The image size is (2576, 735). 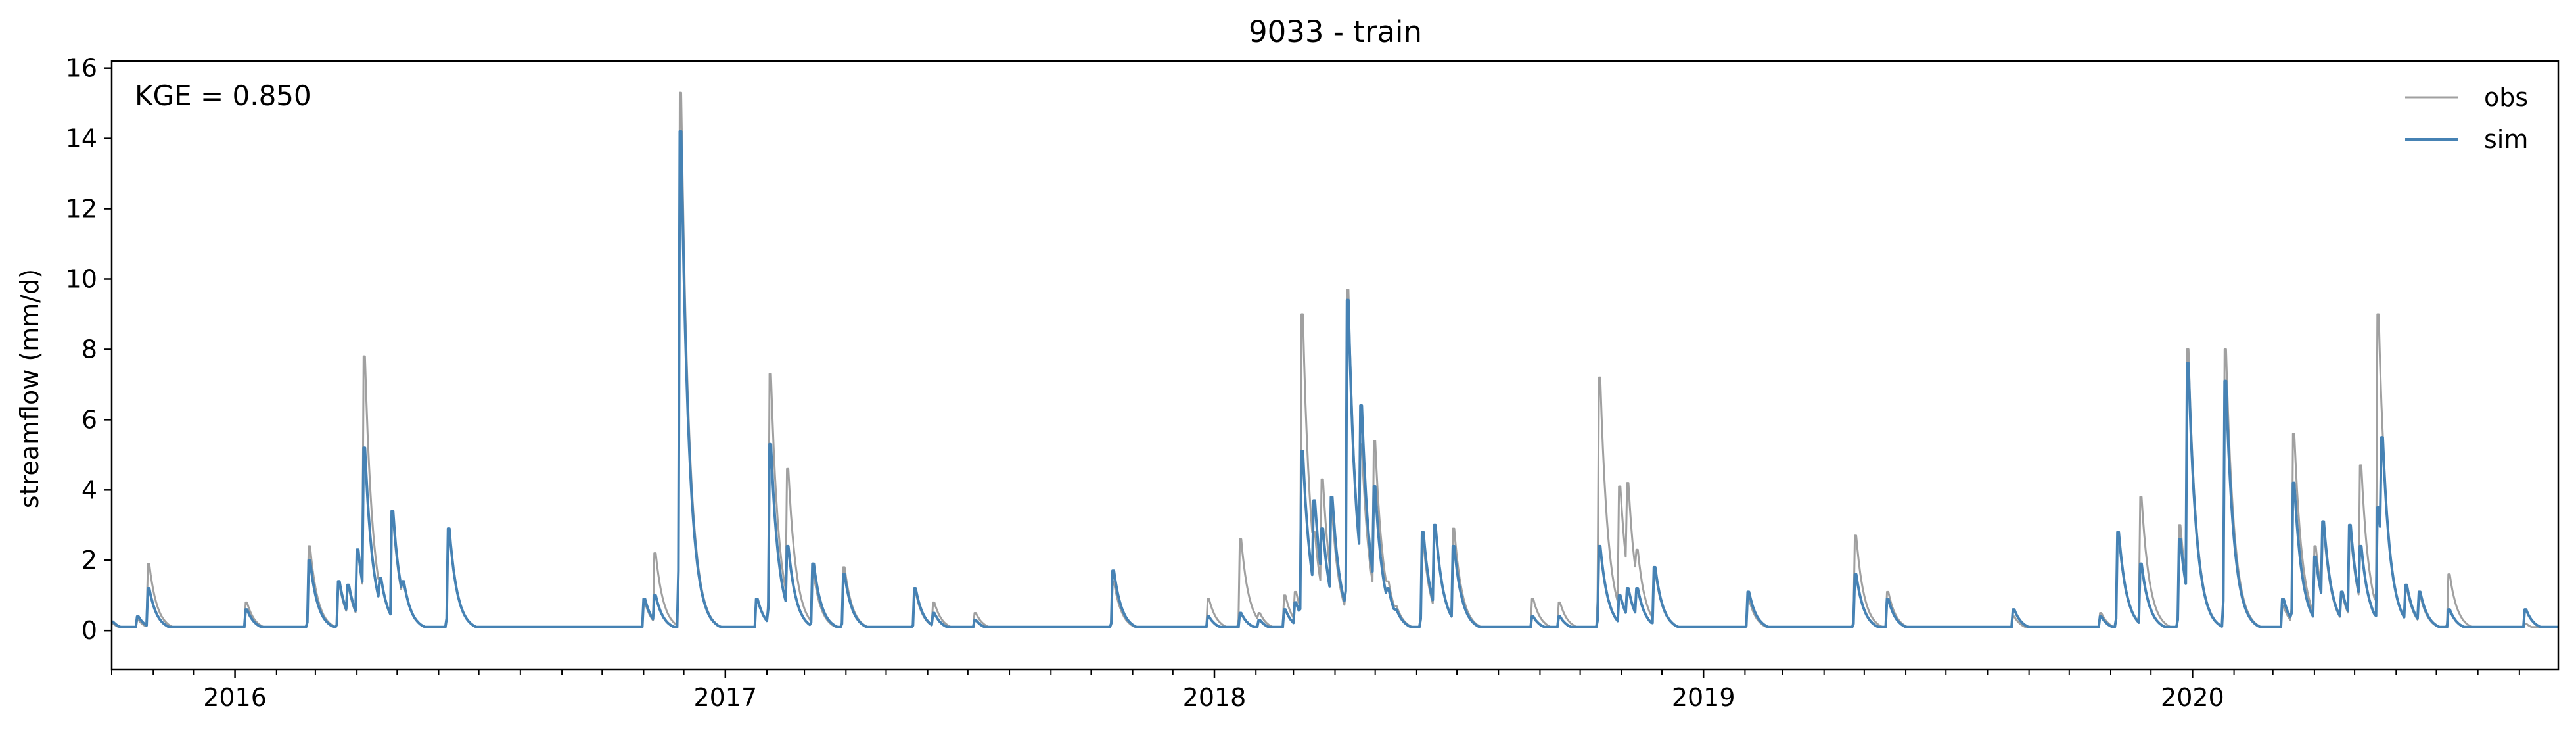 What do you see at coordinates (89, 560) in the screenshot?
I see `y-tick-label: 2` at bounding box center [89, 560].